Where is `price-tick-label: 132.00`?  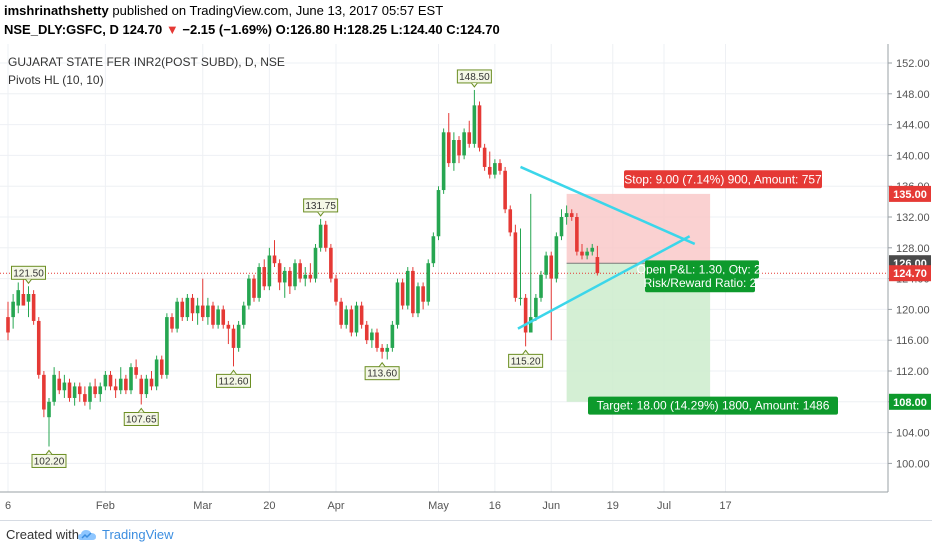
price-tick-label: 132.00 is located at coordinates (913, 218).